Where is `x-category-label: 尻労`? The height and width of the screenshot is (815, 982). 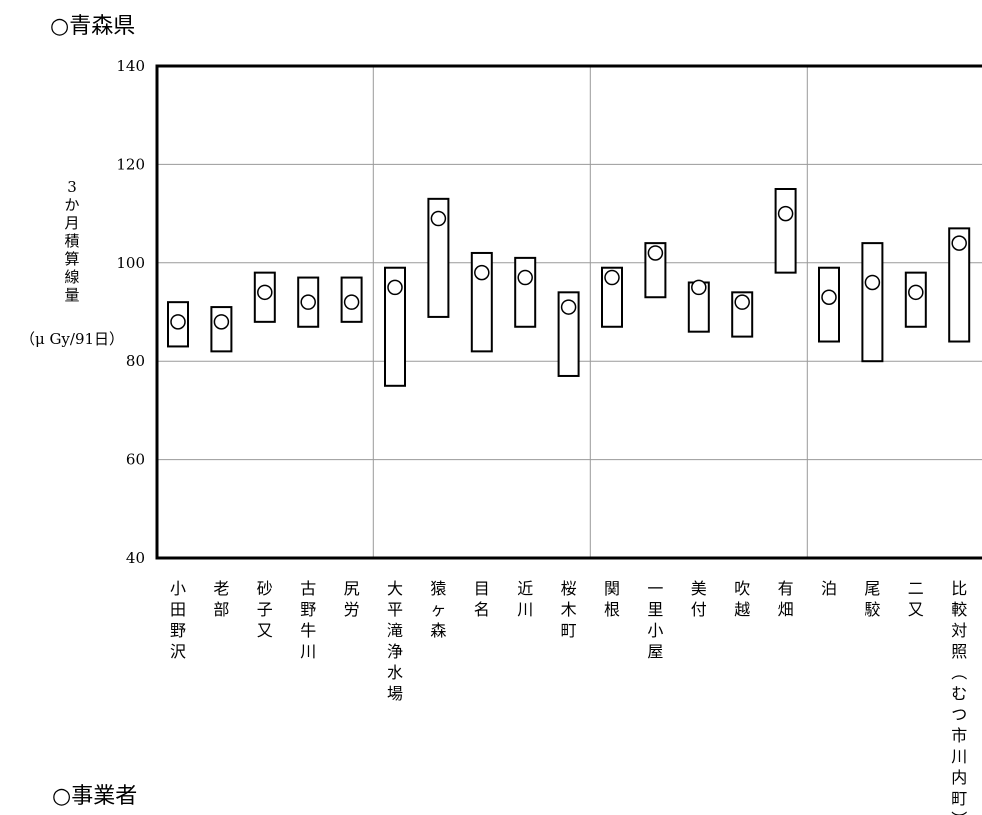
x-category-label: 尻労 is located at coordinates (352, 599).